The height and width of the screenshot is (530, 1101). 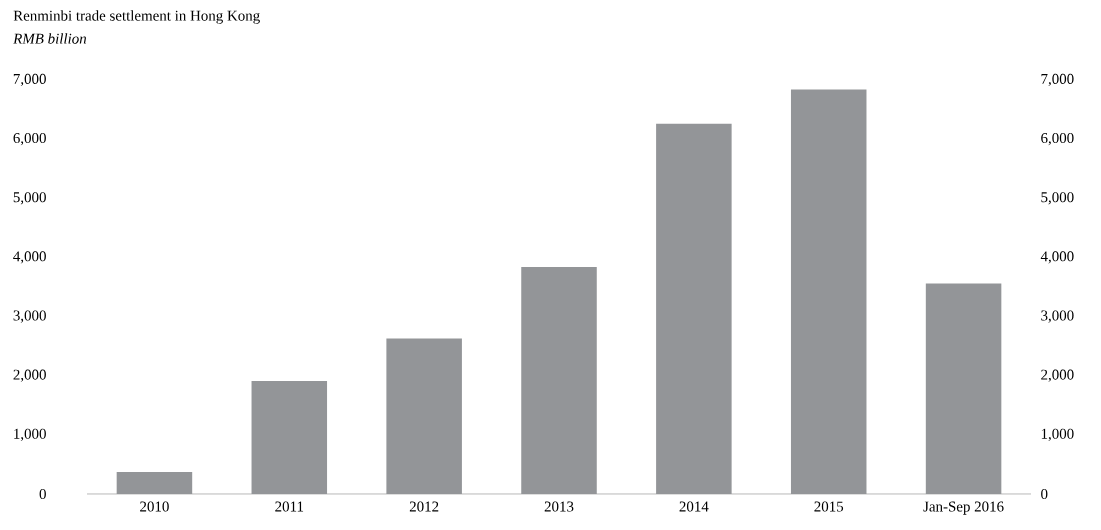 What do you see at coordinates (154, 506) in the screenshot?
I see `x-tick-label: 2010` at bounding box center [154, 506].